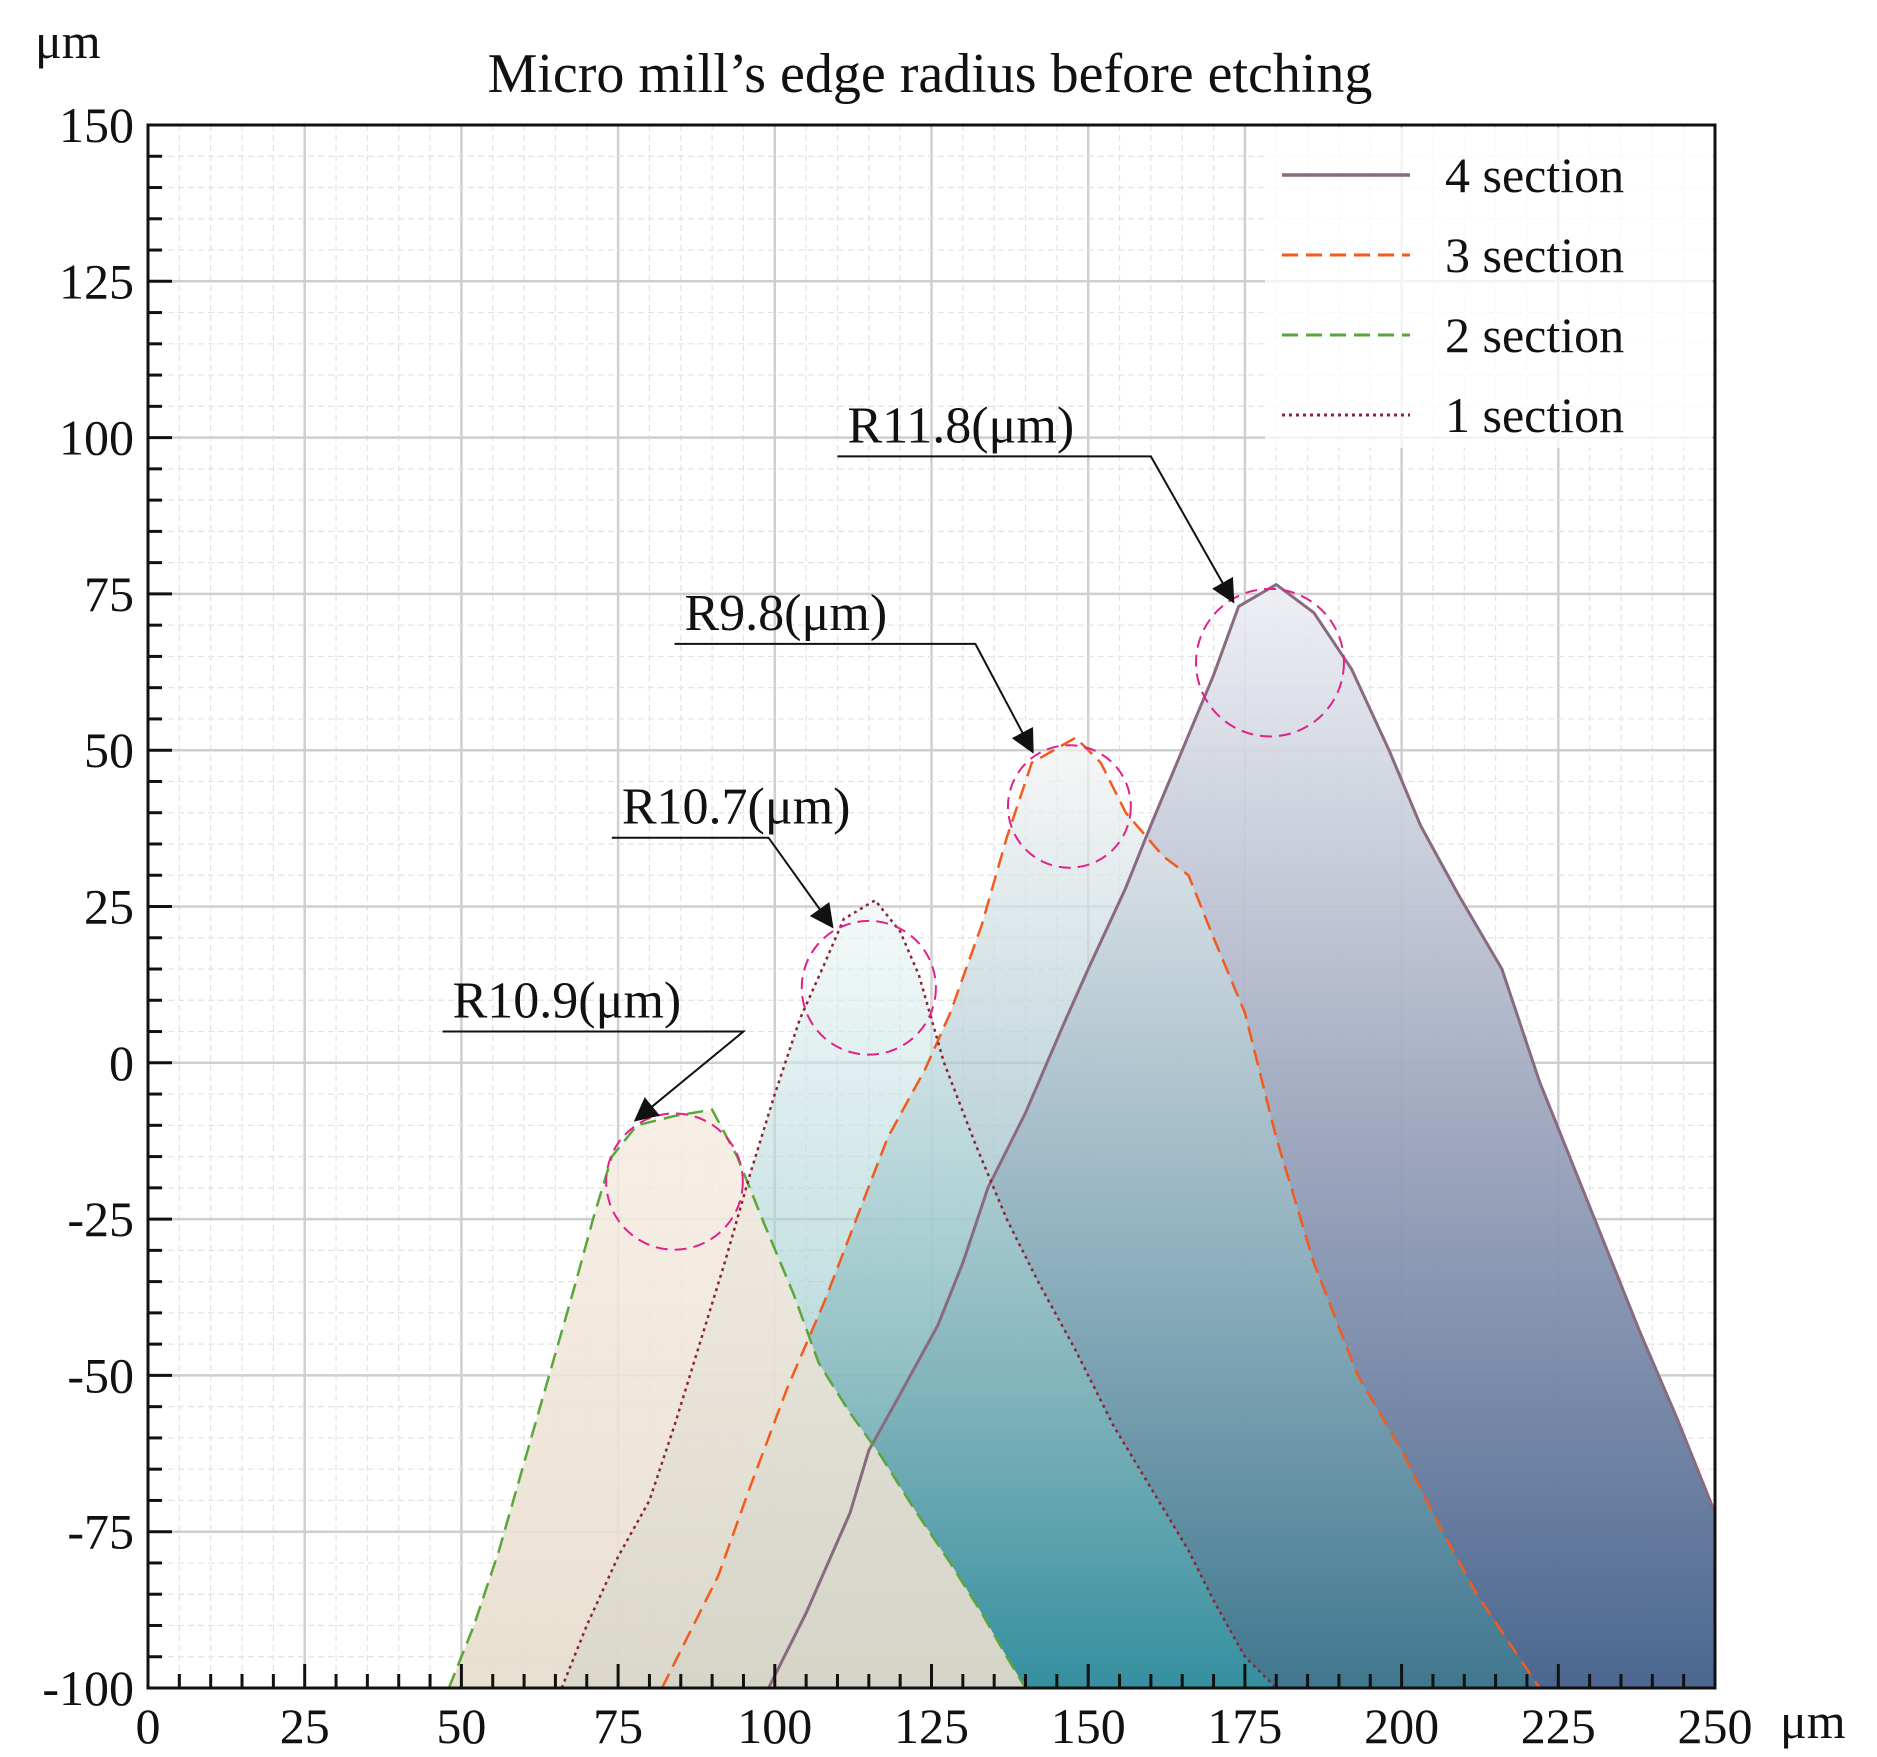 This screenshot has width=1877, height=1757. What do you see at coordinates (960, 425) in the screenshot?
I see `annotation-label-4: R11.8(μm)` at bounding box center [960, 425].